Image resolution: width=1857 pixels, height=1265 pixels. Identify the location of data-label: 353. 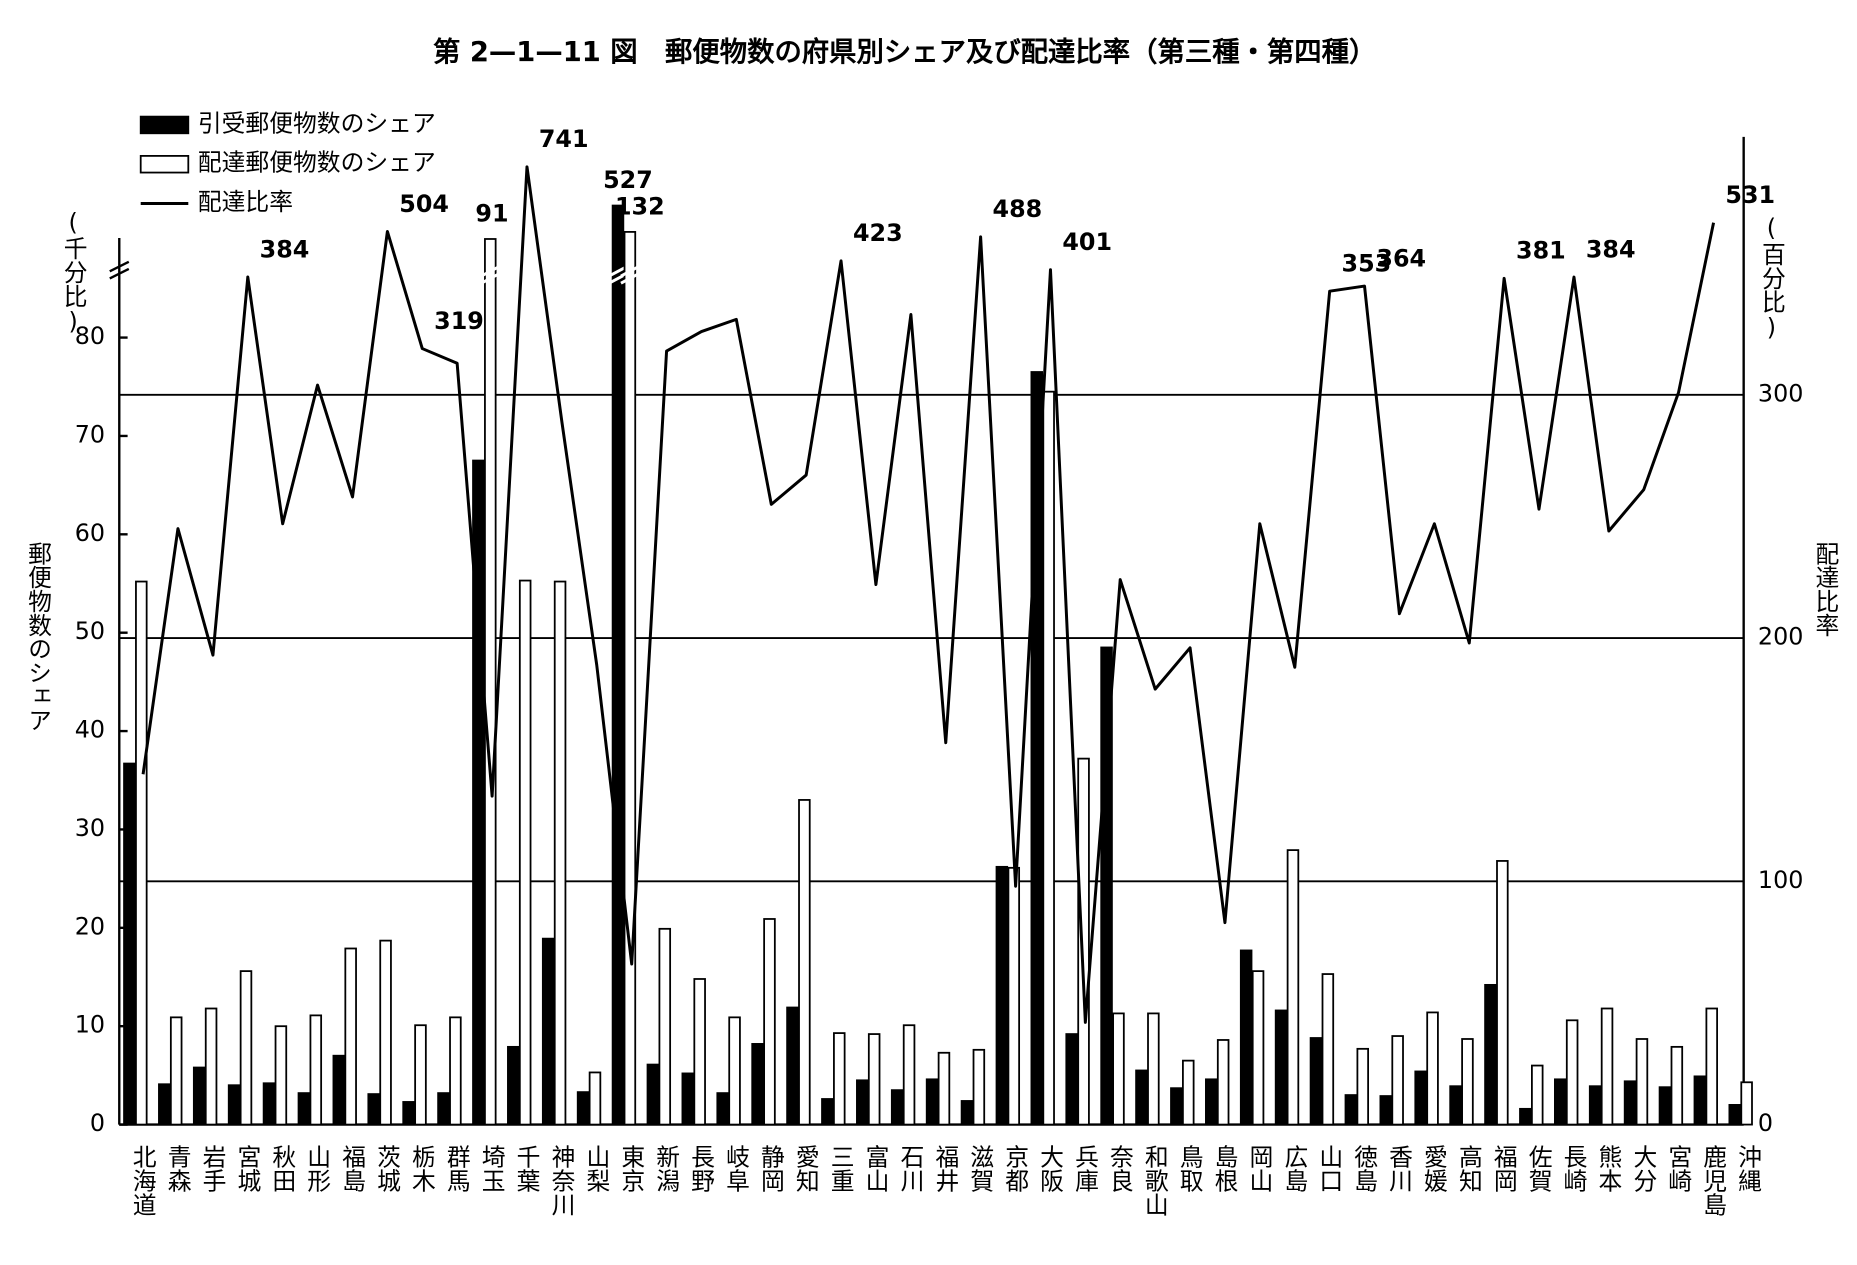
(1367, 264).